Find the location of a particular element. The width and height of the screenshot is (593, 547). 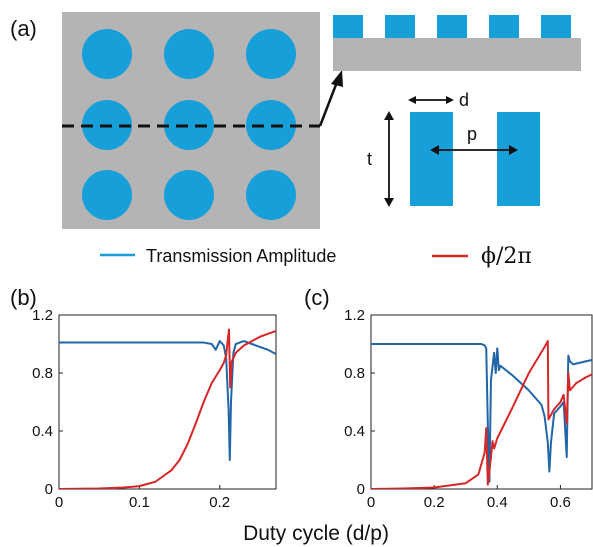

unit-cell-pillar-right is located at coordinates (518, 159).